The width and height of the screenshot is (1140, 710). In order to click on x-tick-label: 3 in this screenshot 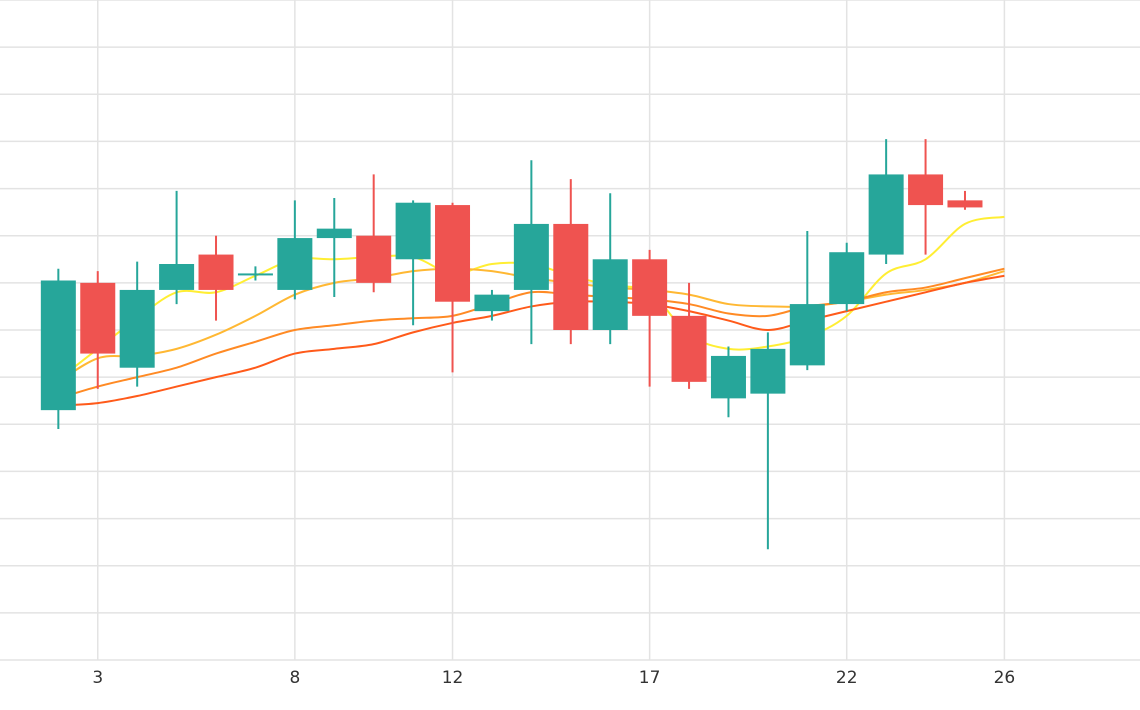, I will do `click(97, 678)`.